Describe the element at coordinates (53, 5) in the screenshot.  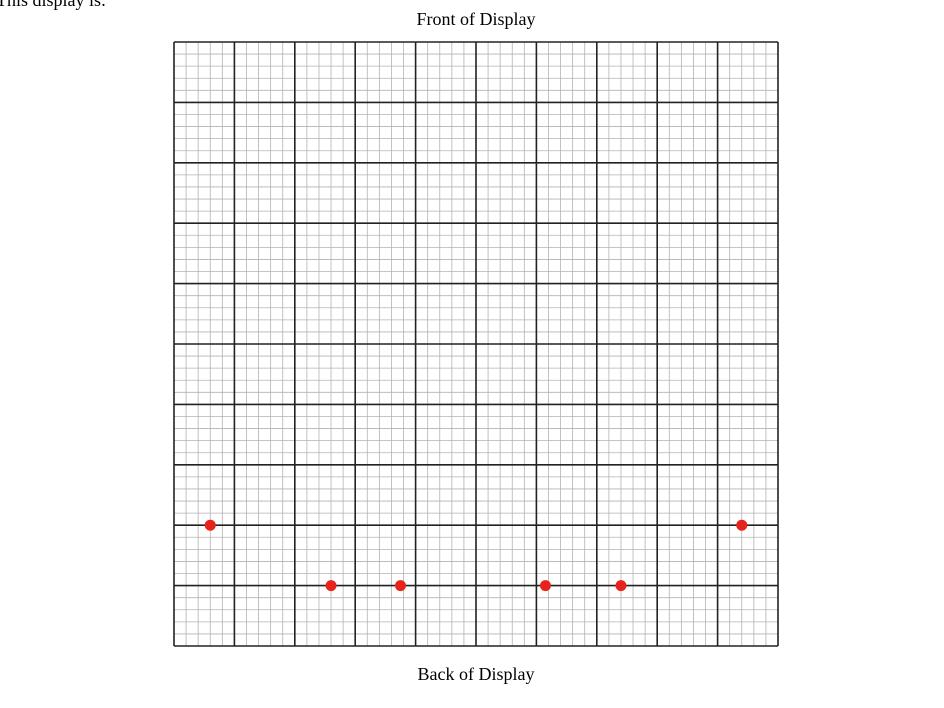
I see `intro-text: This display is:` at that location.